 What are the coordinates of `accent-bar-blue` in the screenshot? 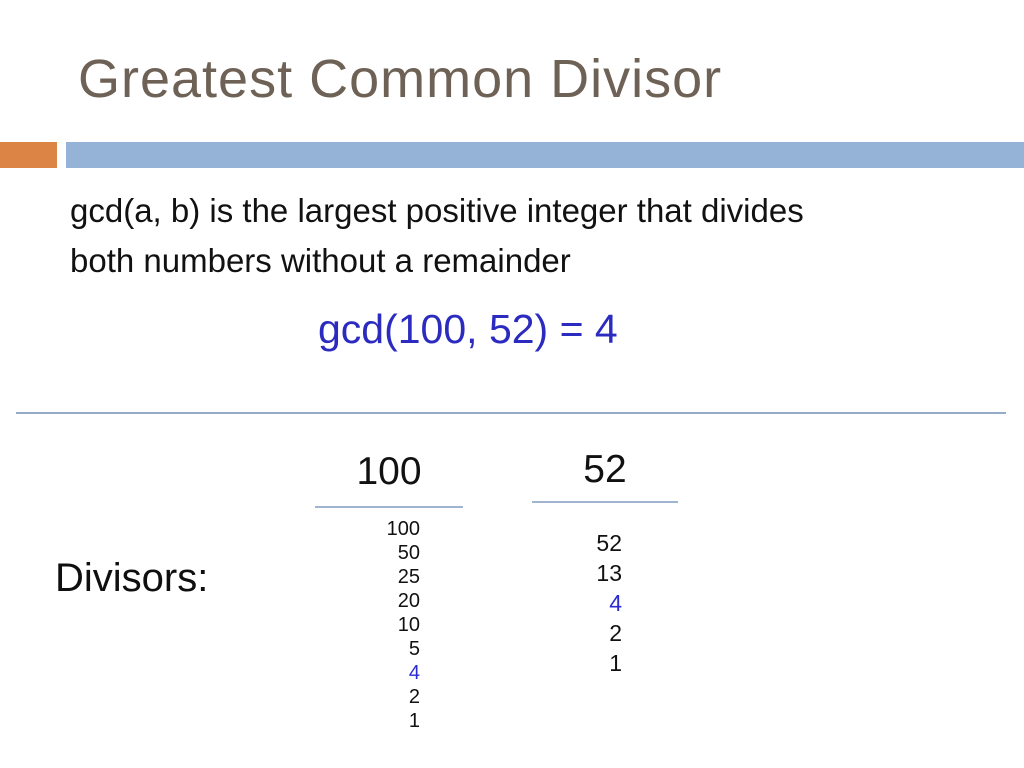 It's located at (545, 155).